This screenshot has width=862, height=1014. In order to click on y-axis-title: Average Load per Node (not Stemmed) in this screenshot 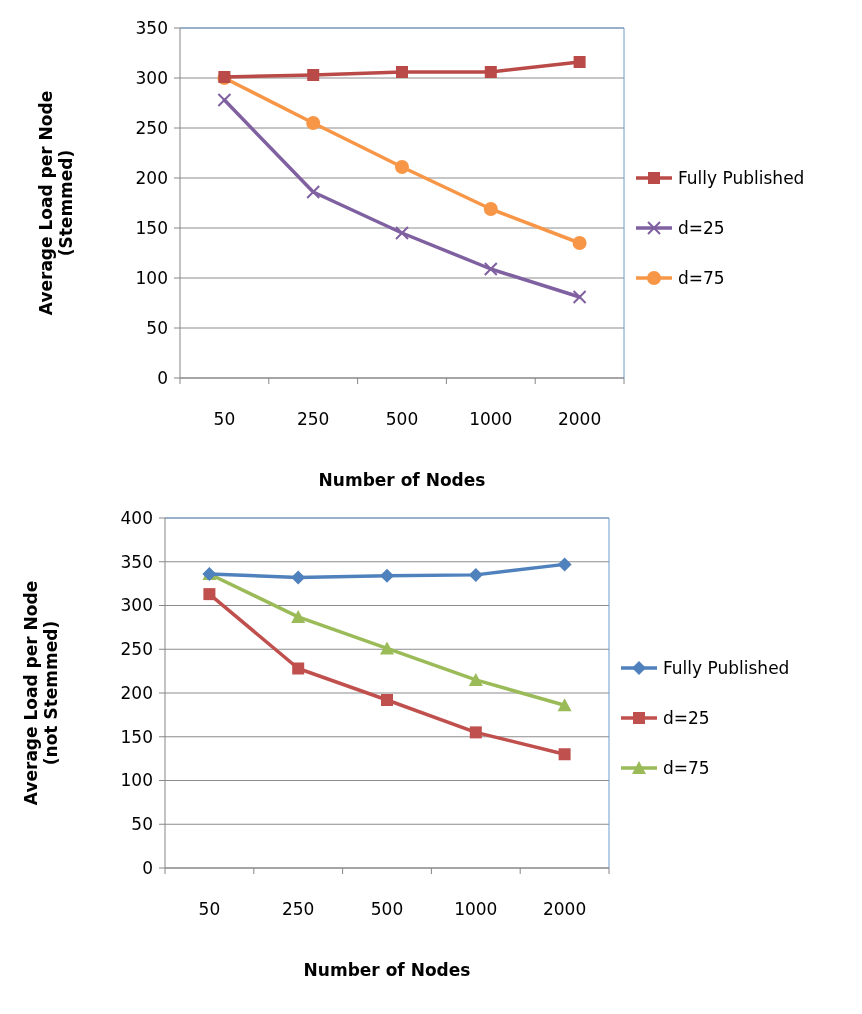, I will do `click(40, 693)`.